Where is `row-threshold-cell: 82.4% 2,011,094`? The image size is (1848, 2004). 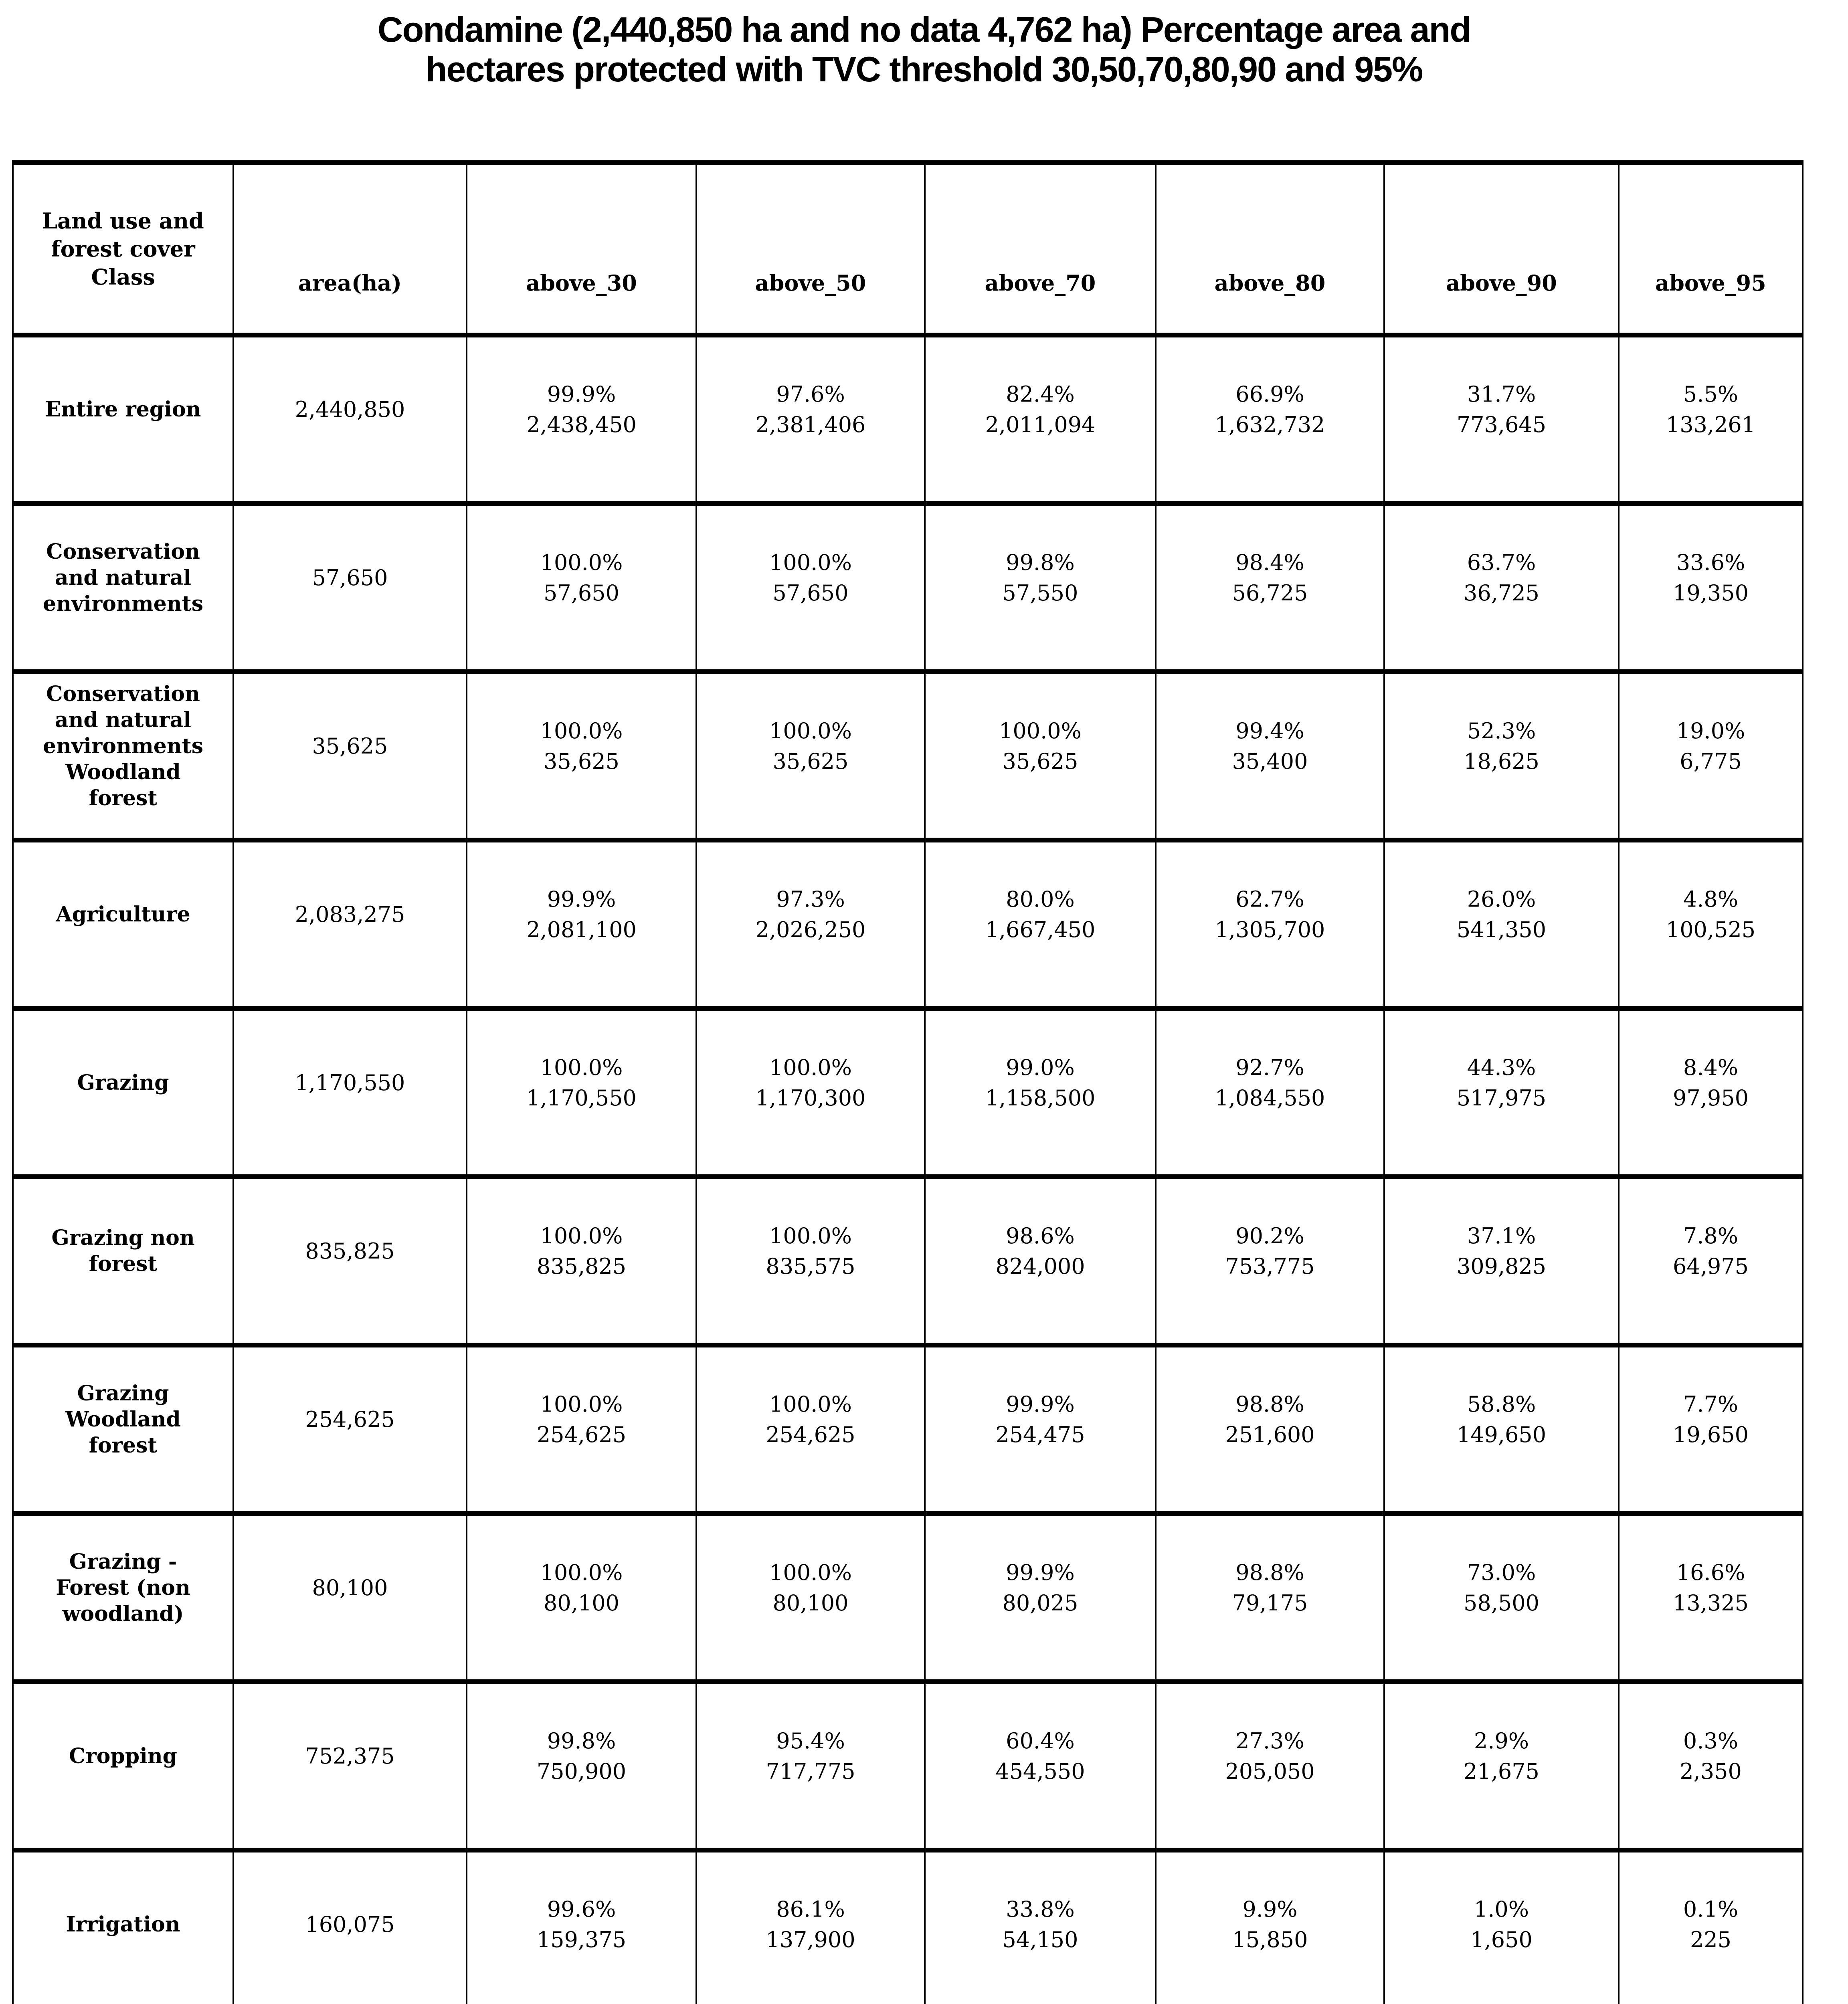
row-threshold-cell: 82.4% 2,011,094 is located at coordinates (1040, 420).